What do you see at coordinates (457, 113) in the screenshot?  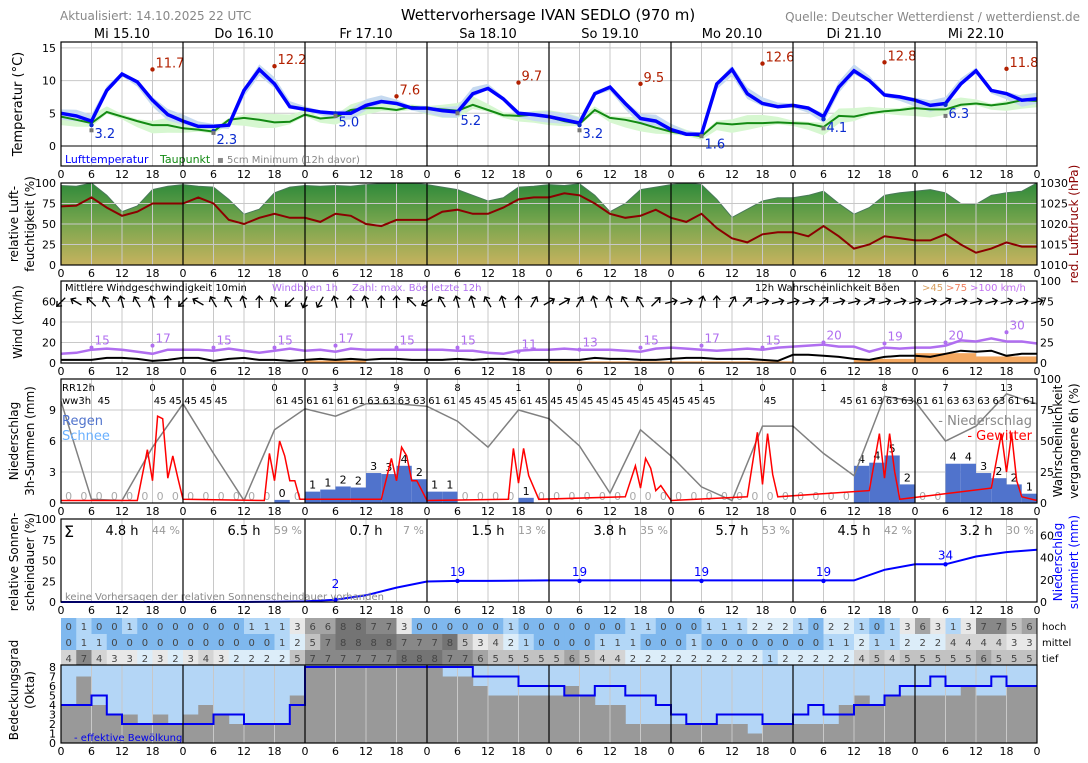 I see `ground-min-marker` at bounding box center [457, 113].